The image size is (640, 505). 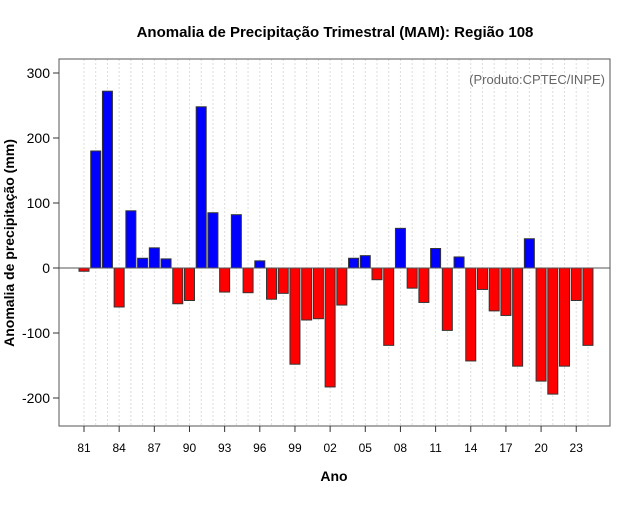 I want to click on y-tick-label: 200, so click(x=39, y=138).